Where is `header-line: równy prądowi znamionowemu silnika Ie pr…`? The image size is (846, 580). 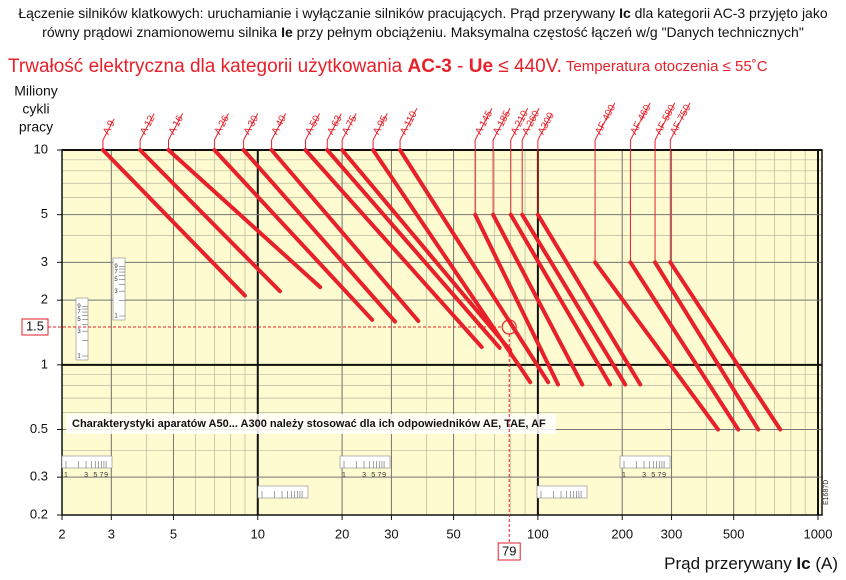
header-line: równy prądowi znamionowemu silnika Ie pr… is located at coordinates (423, 32).